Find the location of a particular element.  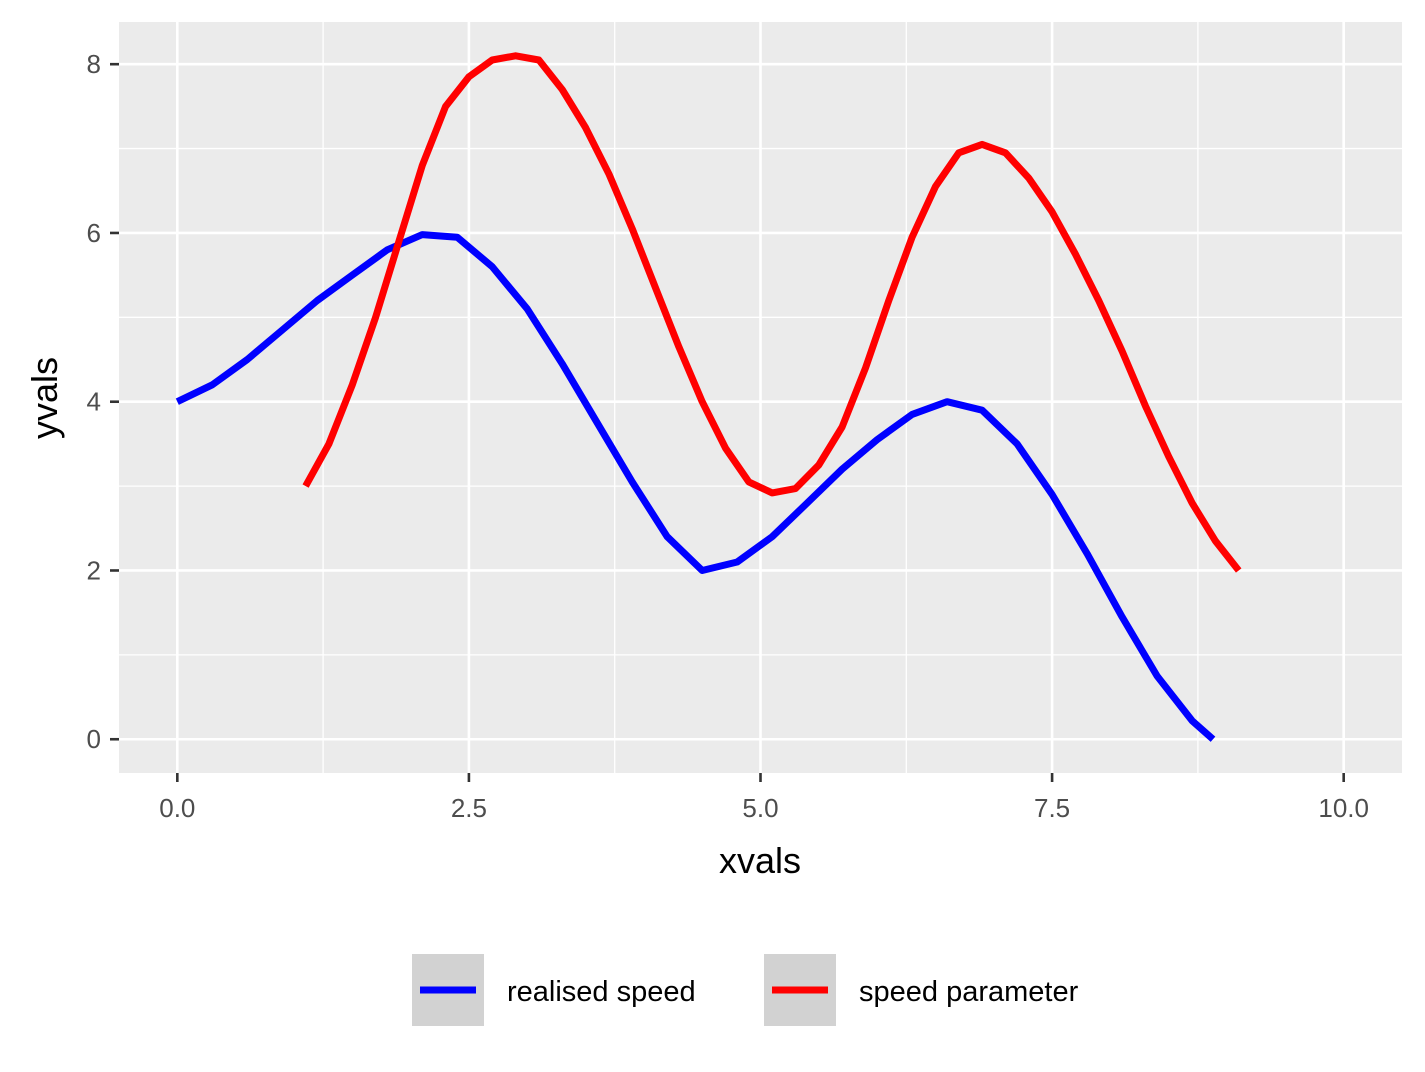

y-tick-label: 8 is located at coordinates (94, 64).